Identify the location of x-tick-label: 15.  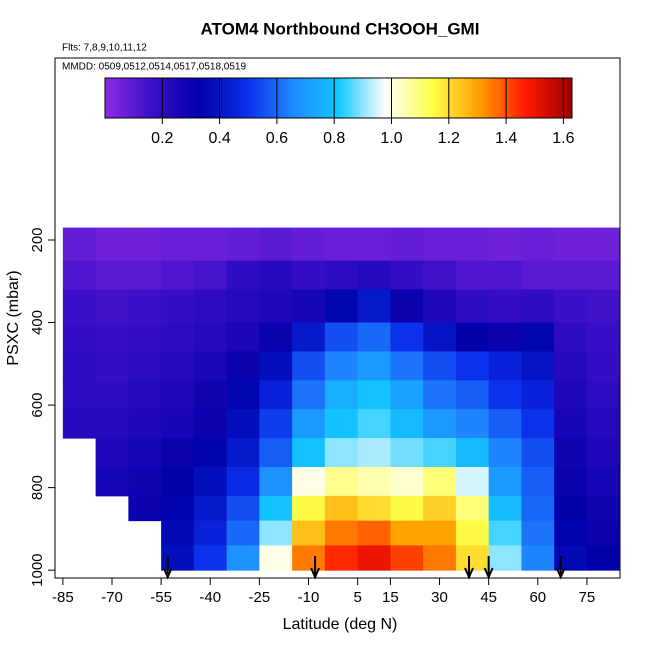
(390, 597).